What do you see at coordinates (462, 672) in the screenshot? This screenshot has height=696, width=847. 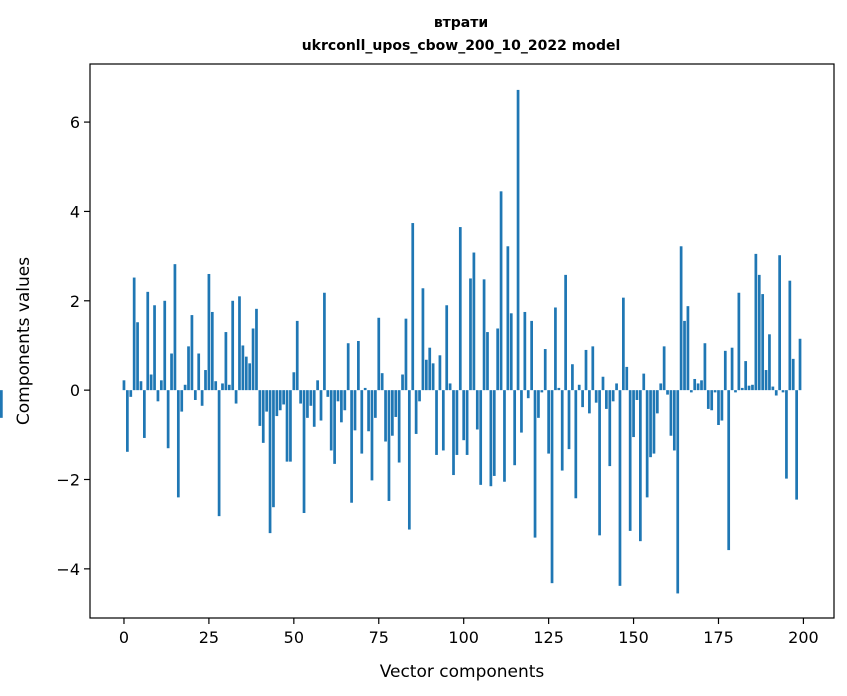 I see `x-axis-label: Vector components` at bounding box center [462, 672].